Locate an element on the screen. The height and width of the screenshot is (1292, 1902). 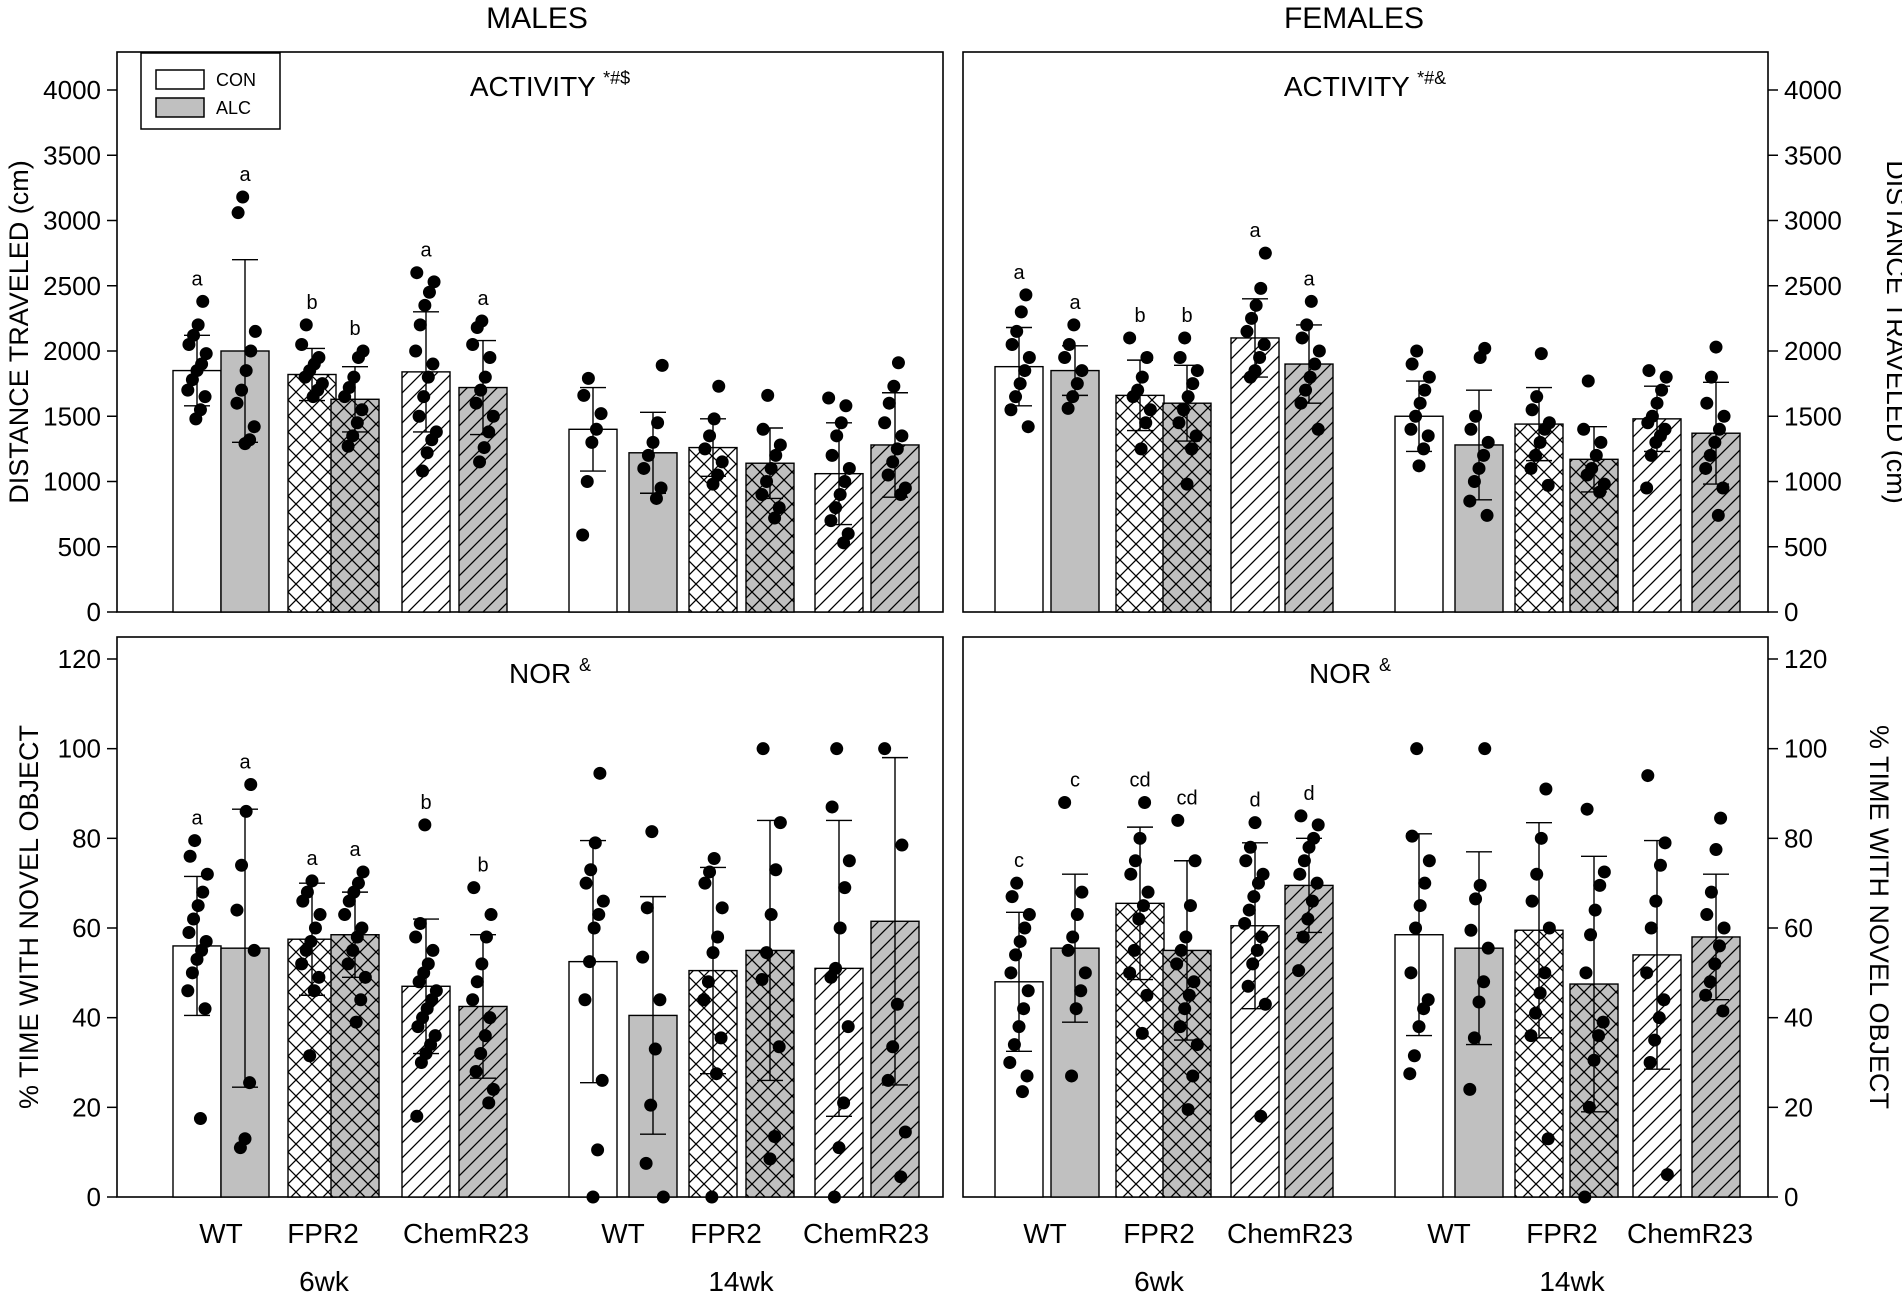
significance-letter: b is located at coordinates (425, 803).